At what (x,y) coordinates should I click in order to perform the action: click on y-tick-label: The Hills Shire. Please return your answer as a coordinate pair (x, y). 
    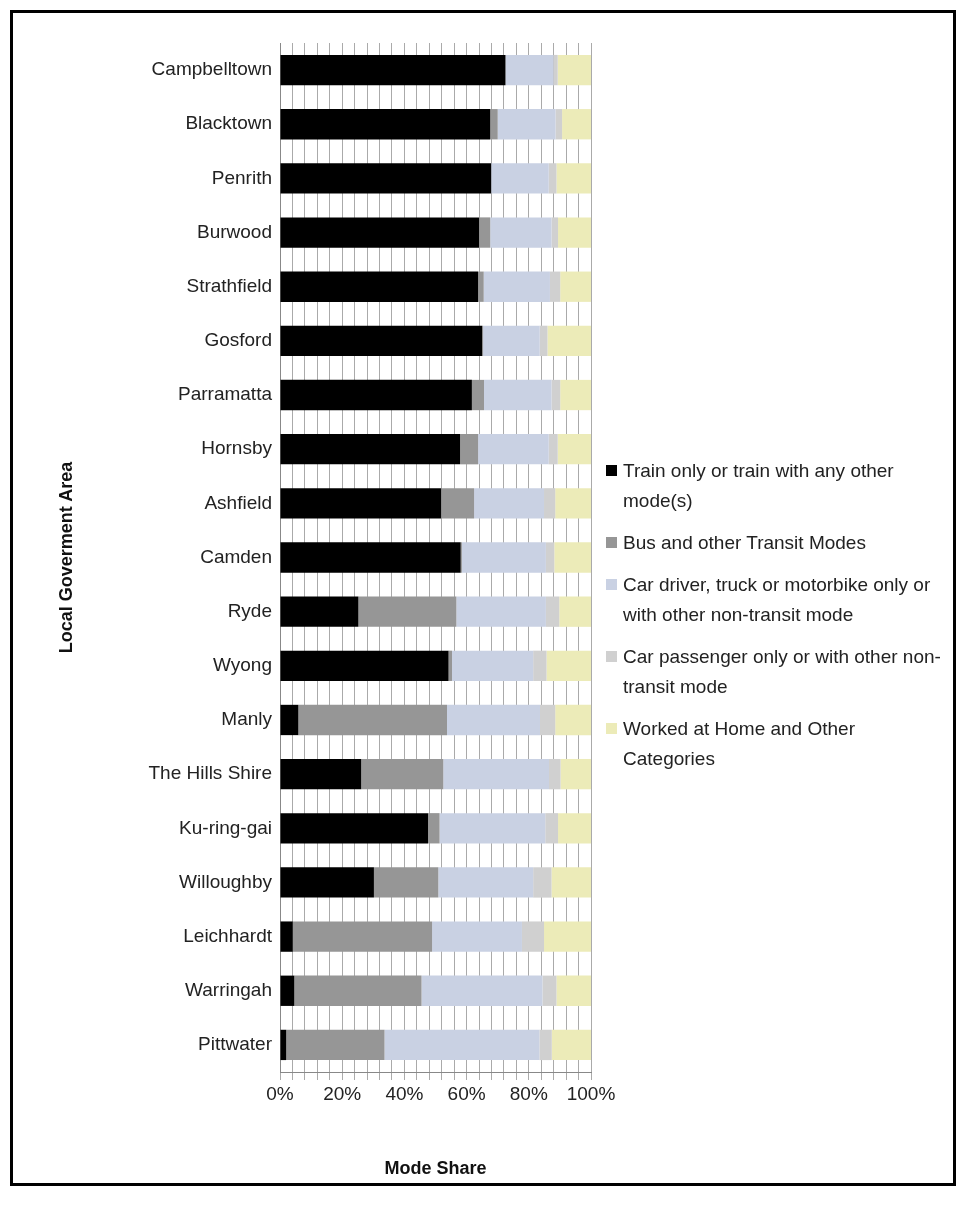
    Looking at the image, I should click on (210, 773).